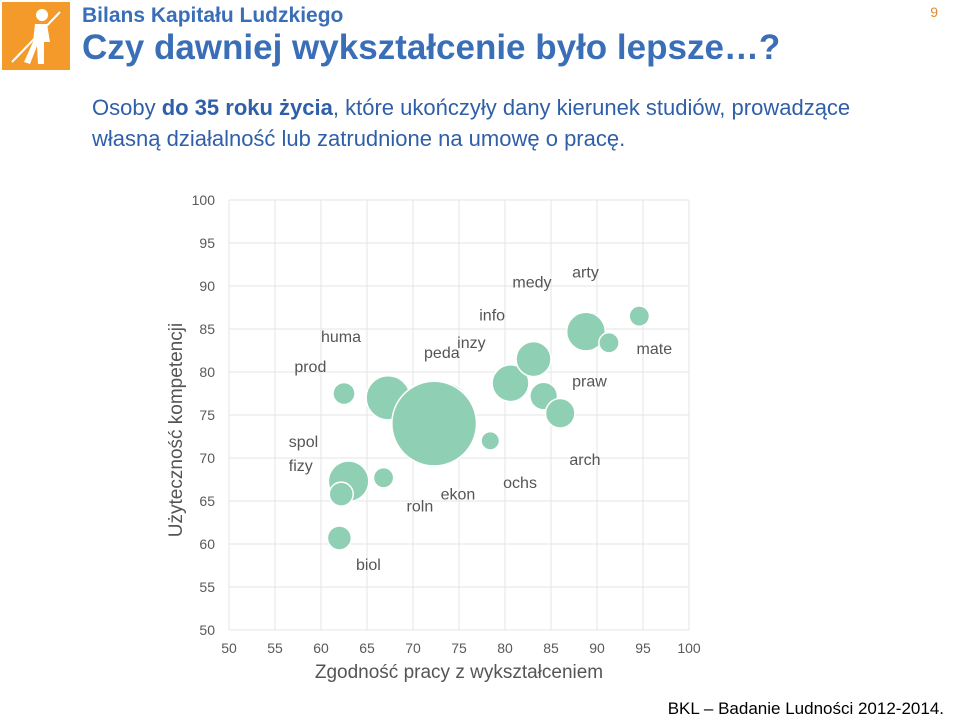 Image resolution: width=960 pixels, height=721 pixels. Describe the element at coordinates (207, 630) in the screenshot. I see `y-tick-label-0: 50` at that location.